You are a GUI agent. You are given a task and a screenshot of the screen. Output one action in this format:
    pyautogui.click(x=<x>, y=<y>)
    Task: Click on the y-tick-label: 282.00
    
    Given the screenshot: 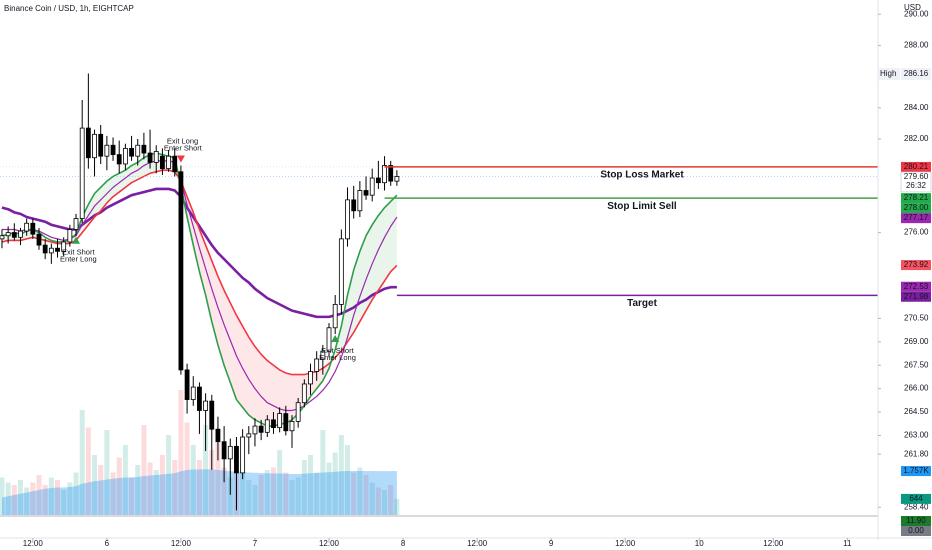 What is the action you would take?
    pyautogui.click(x=916, y=138)
    